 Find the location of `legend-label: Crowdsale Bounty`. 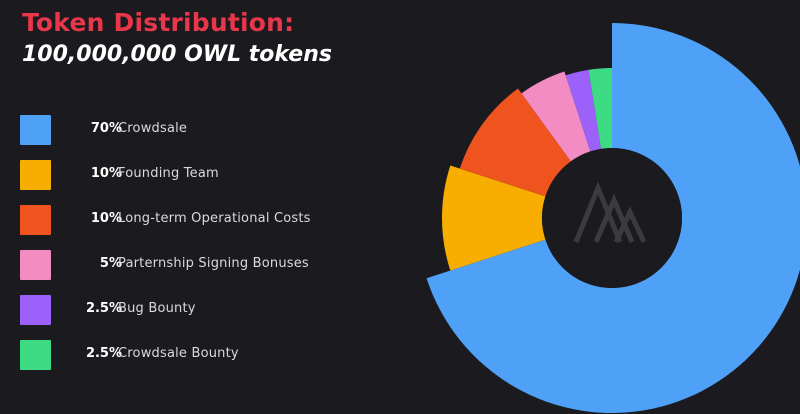

legend-label: Crowdsale Bounty is located at coordinates (178, 353).